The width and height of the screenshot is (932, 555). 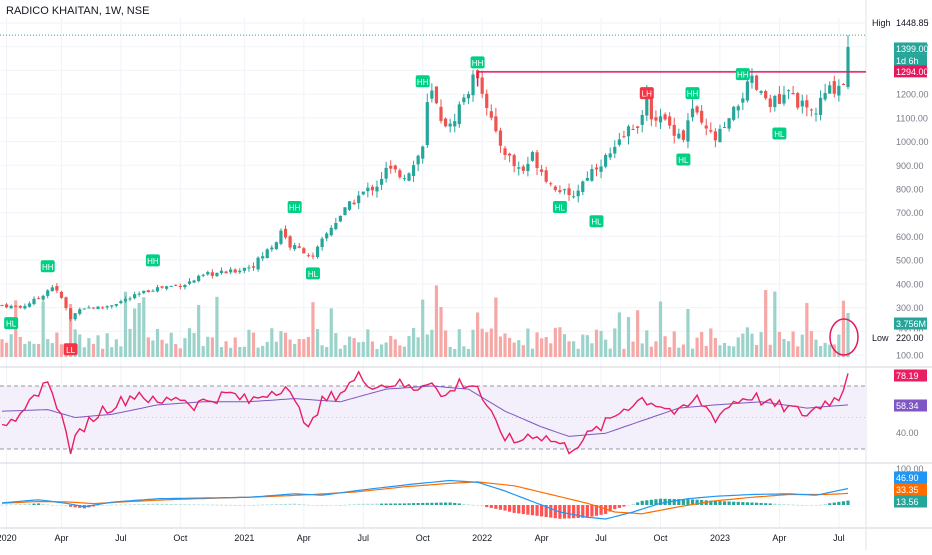 What do you see at coordinates (433, 412) in the screenshot?
I see `rsi-pane` at bounding box center [433, 412].